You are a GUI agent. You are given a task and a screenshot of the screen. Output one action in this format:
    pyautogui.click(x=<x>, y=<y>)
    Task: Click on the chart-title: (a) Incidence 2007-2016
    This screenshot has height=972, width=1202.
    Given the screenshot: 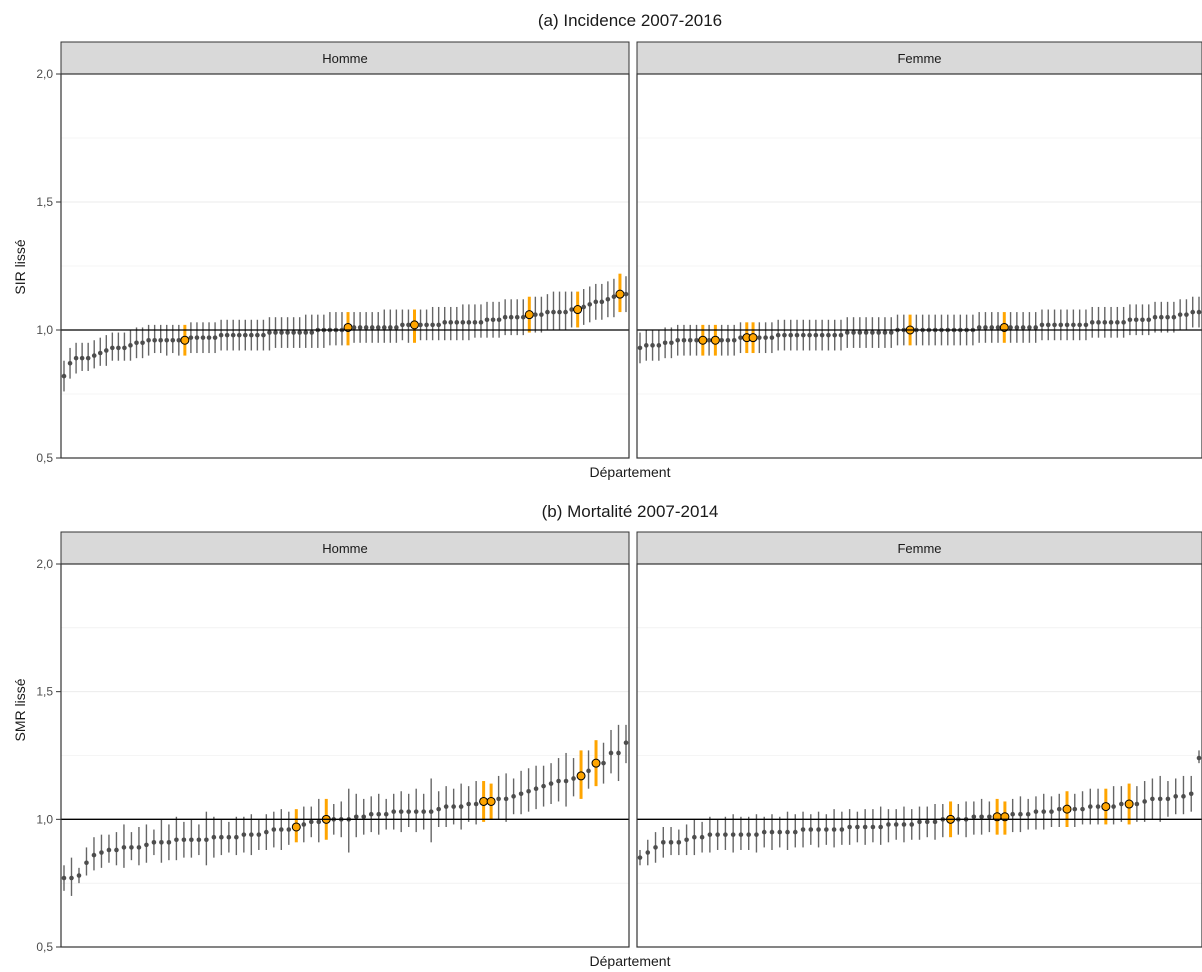 What is the action you would take?
    pyautogui.click(x=630, y=20)
    